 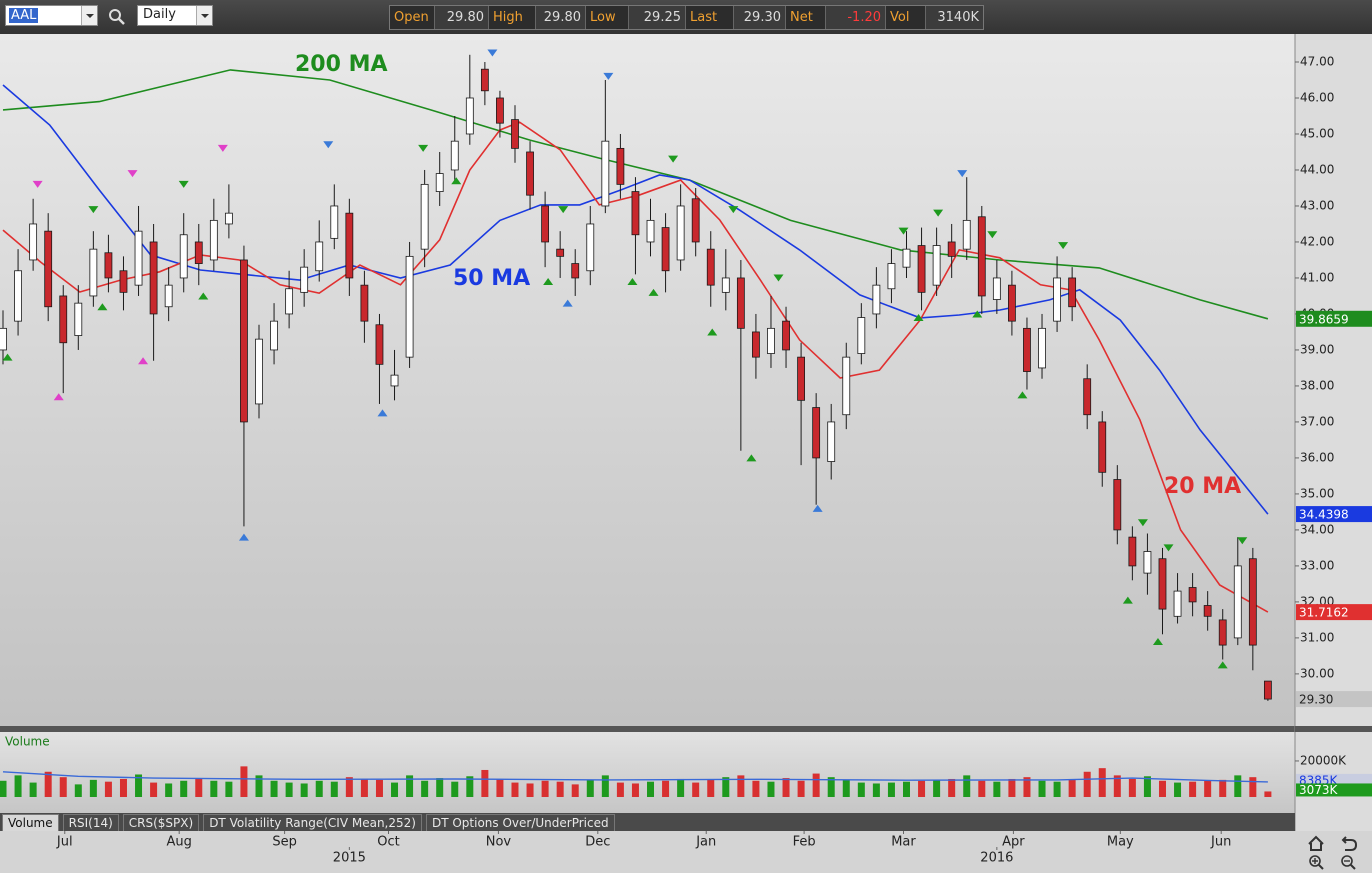 What do you see at coordinates (64, 842) in the screenshot?
I see `x-tick-label: Jul` at bounding box center [64, 842].